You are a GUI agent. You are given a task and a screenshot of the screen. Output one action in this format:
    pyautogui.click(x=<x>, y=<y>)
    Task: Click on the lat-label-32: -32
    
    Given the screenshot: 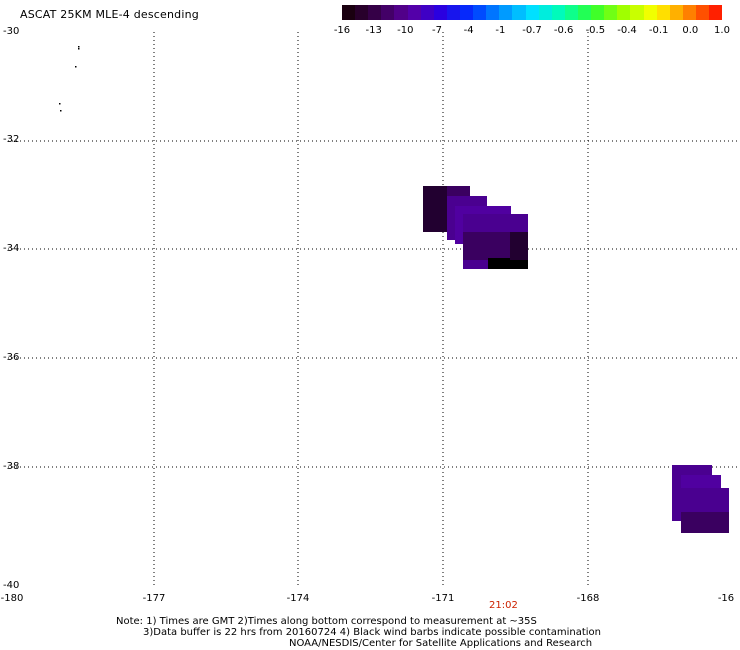 What is the action you would take?
    pyautogui.click(x=11, y=139)
    